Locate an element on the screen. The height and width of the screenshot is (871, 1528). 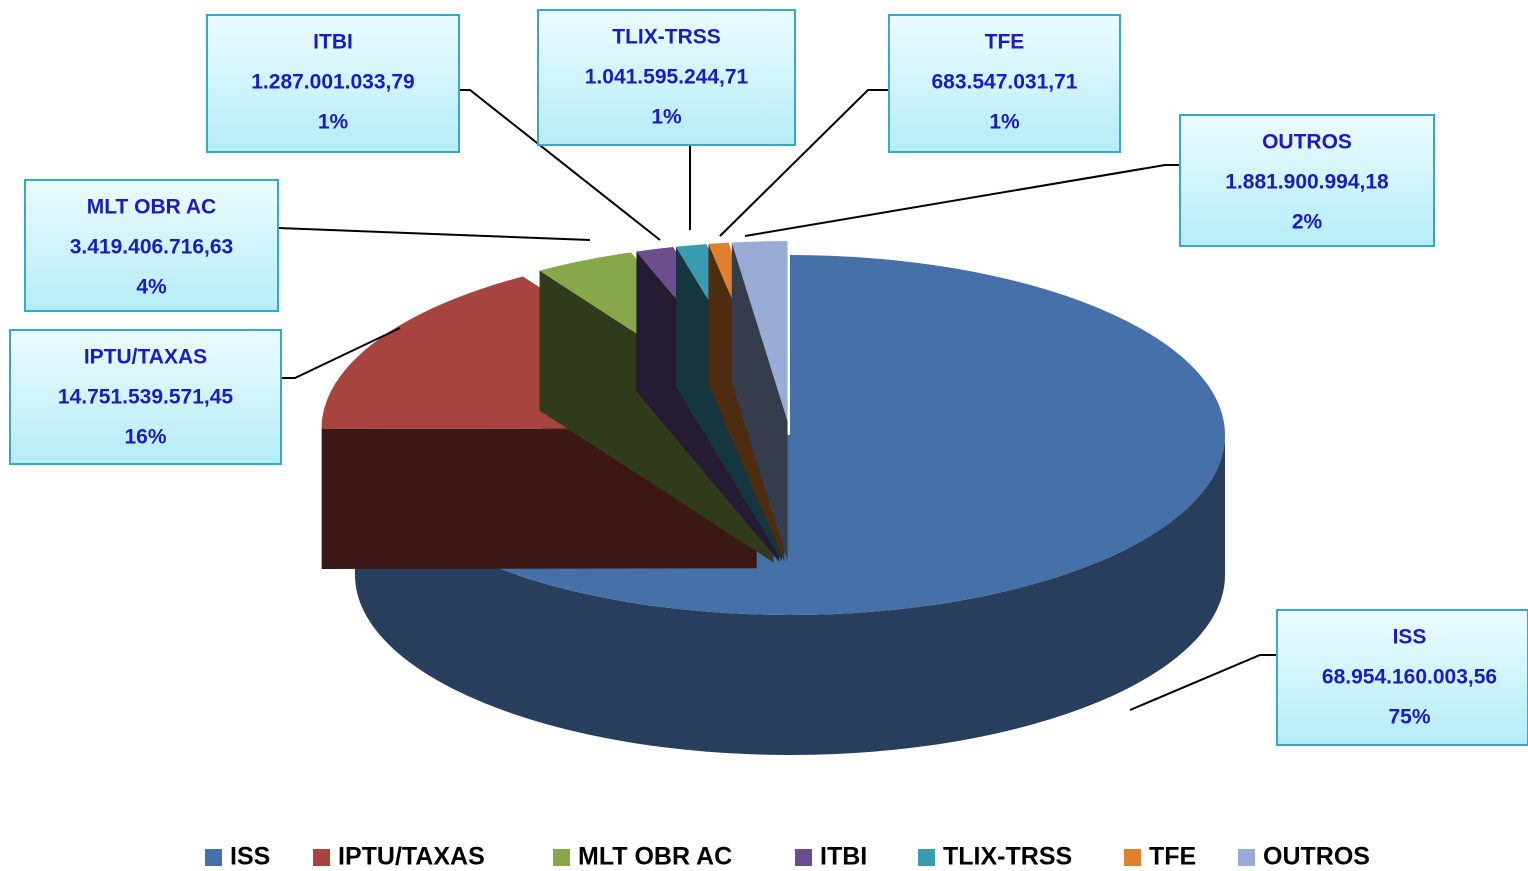
legend-label: ISS is located at coordinates (250, 857).